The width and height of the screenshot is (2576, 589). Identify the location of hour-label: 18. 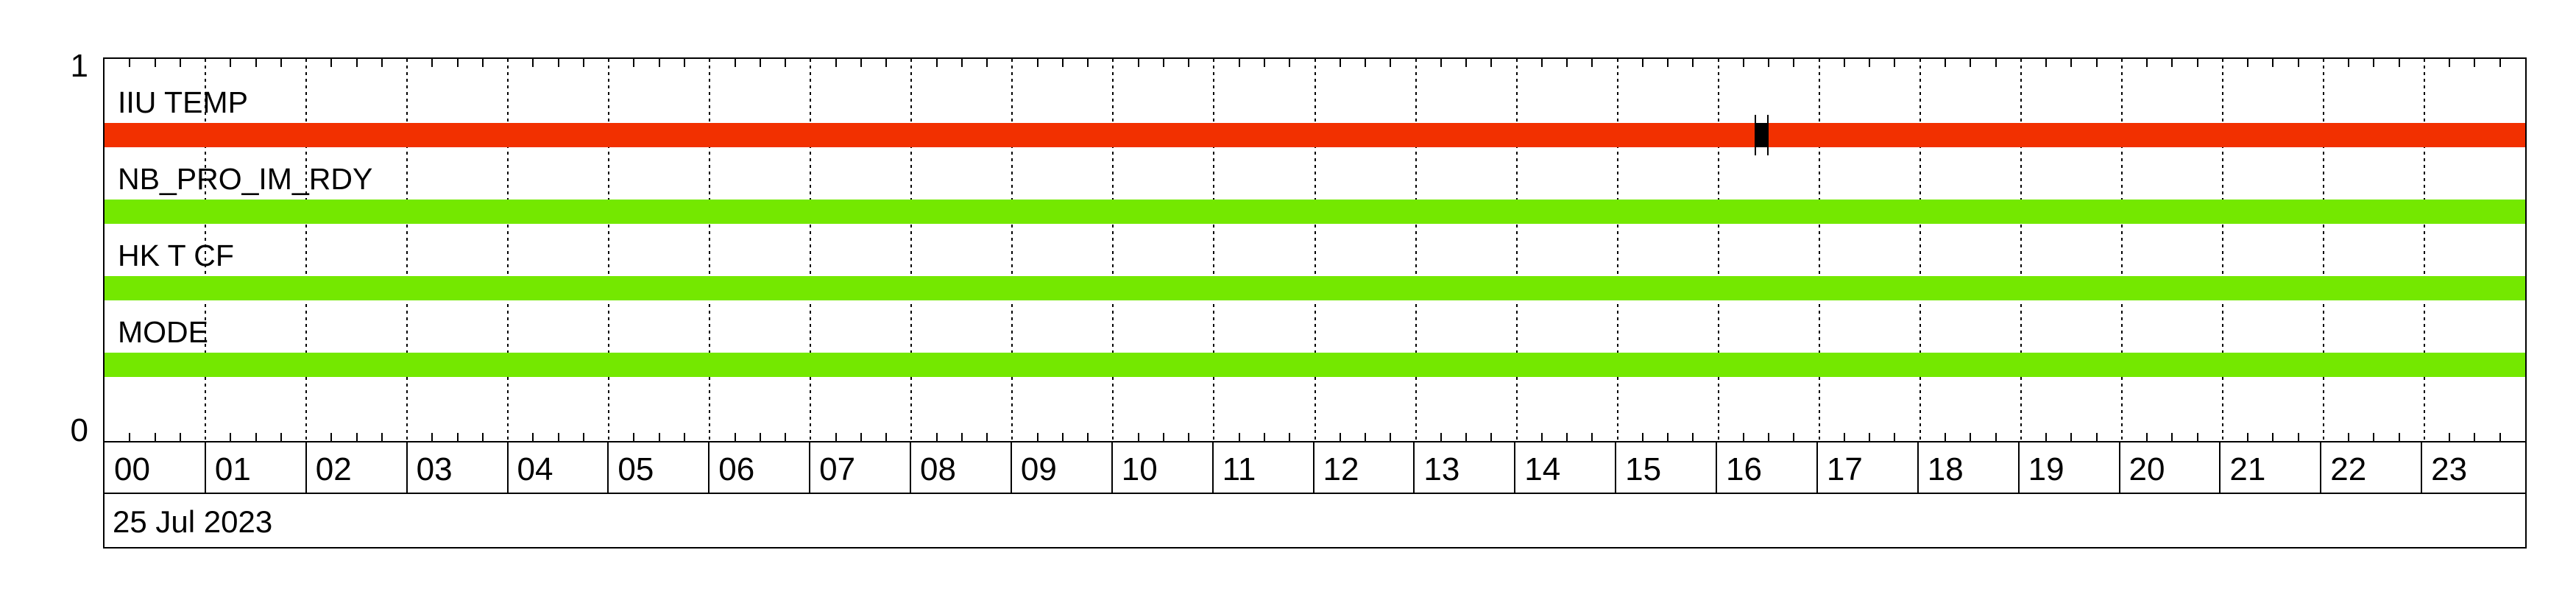
(1945, 469).